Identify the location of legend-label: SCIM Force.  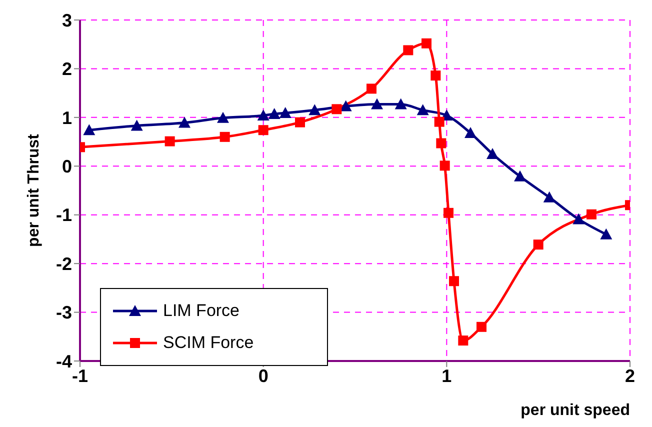
(208, 343).